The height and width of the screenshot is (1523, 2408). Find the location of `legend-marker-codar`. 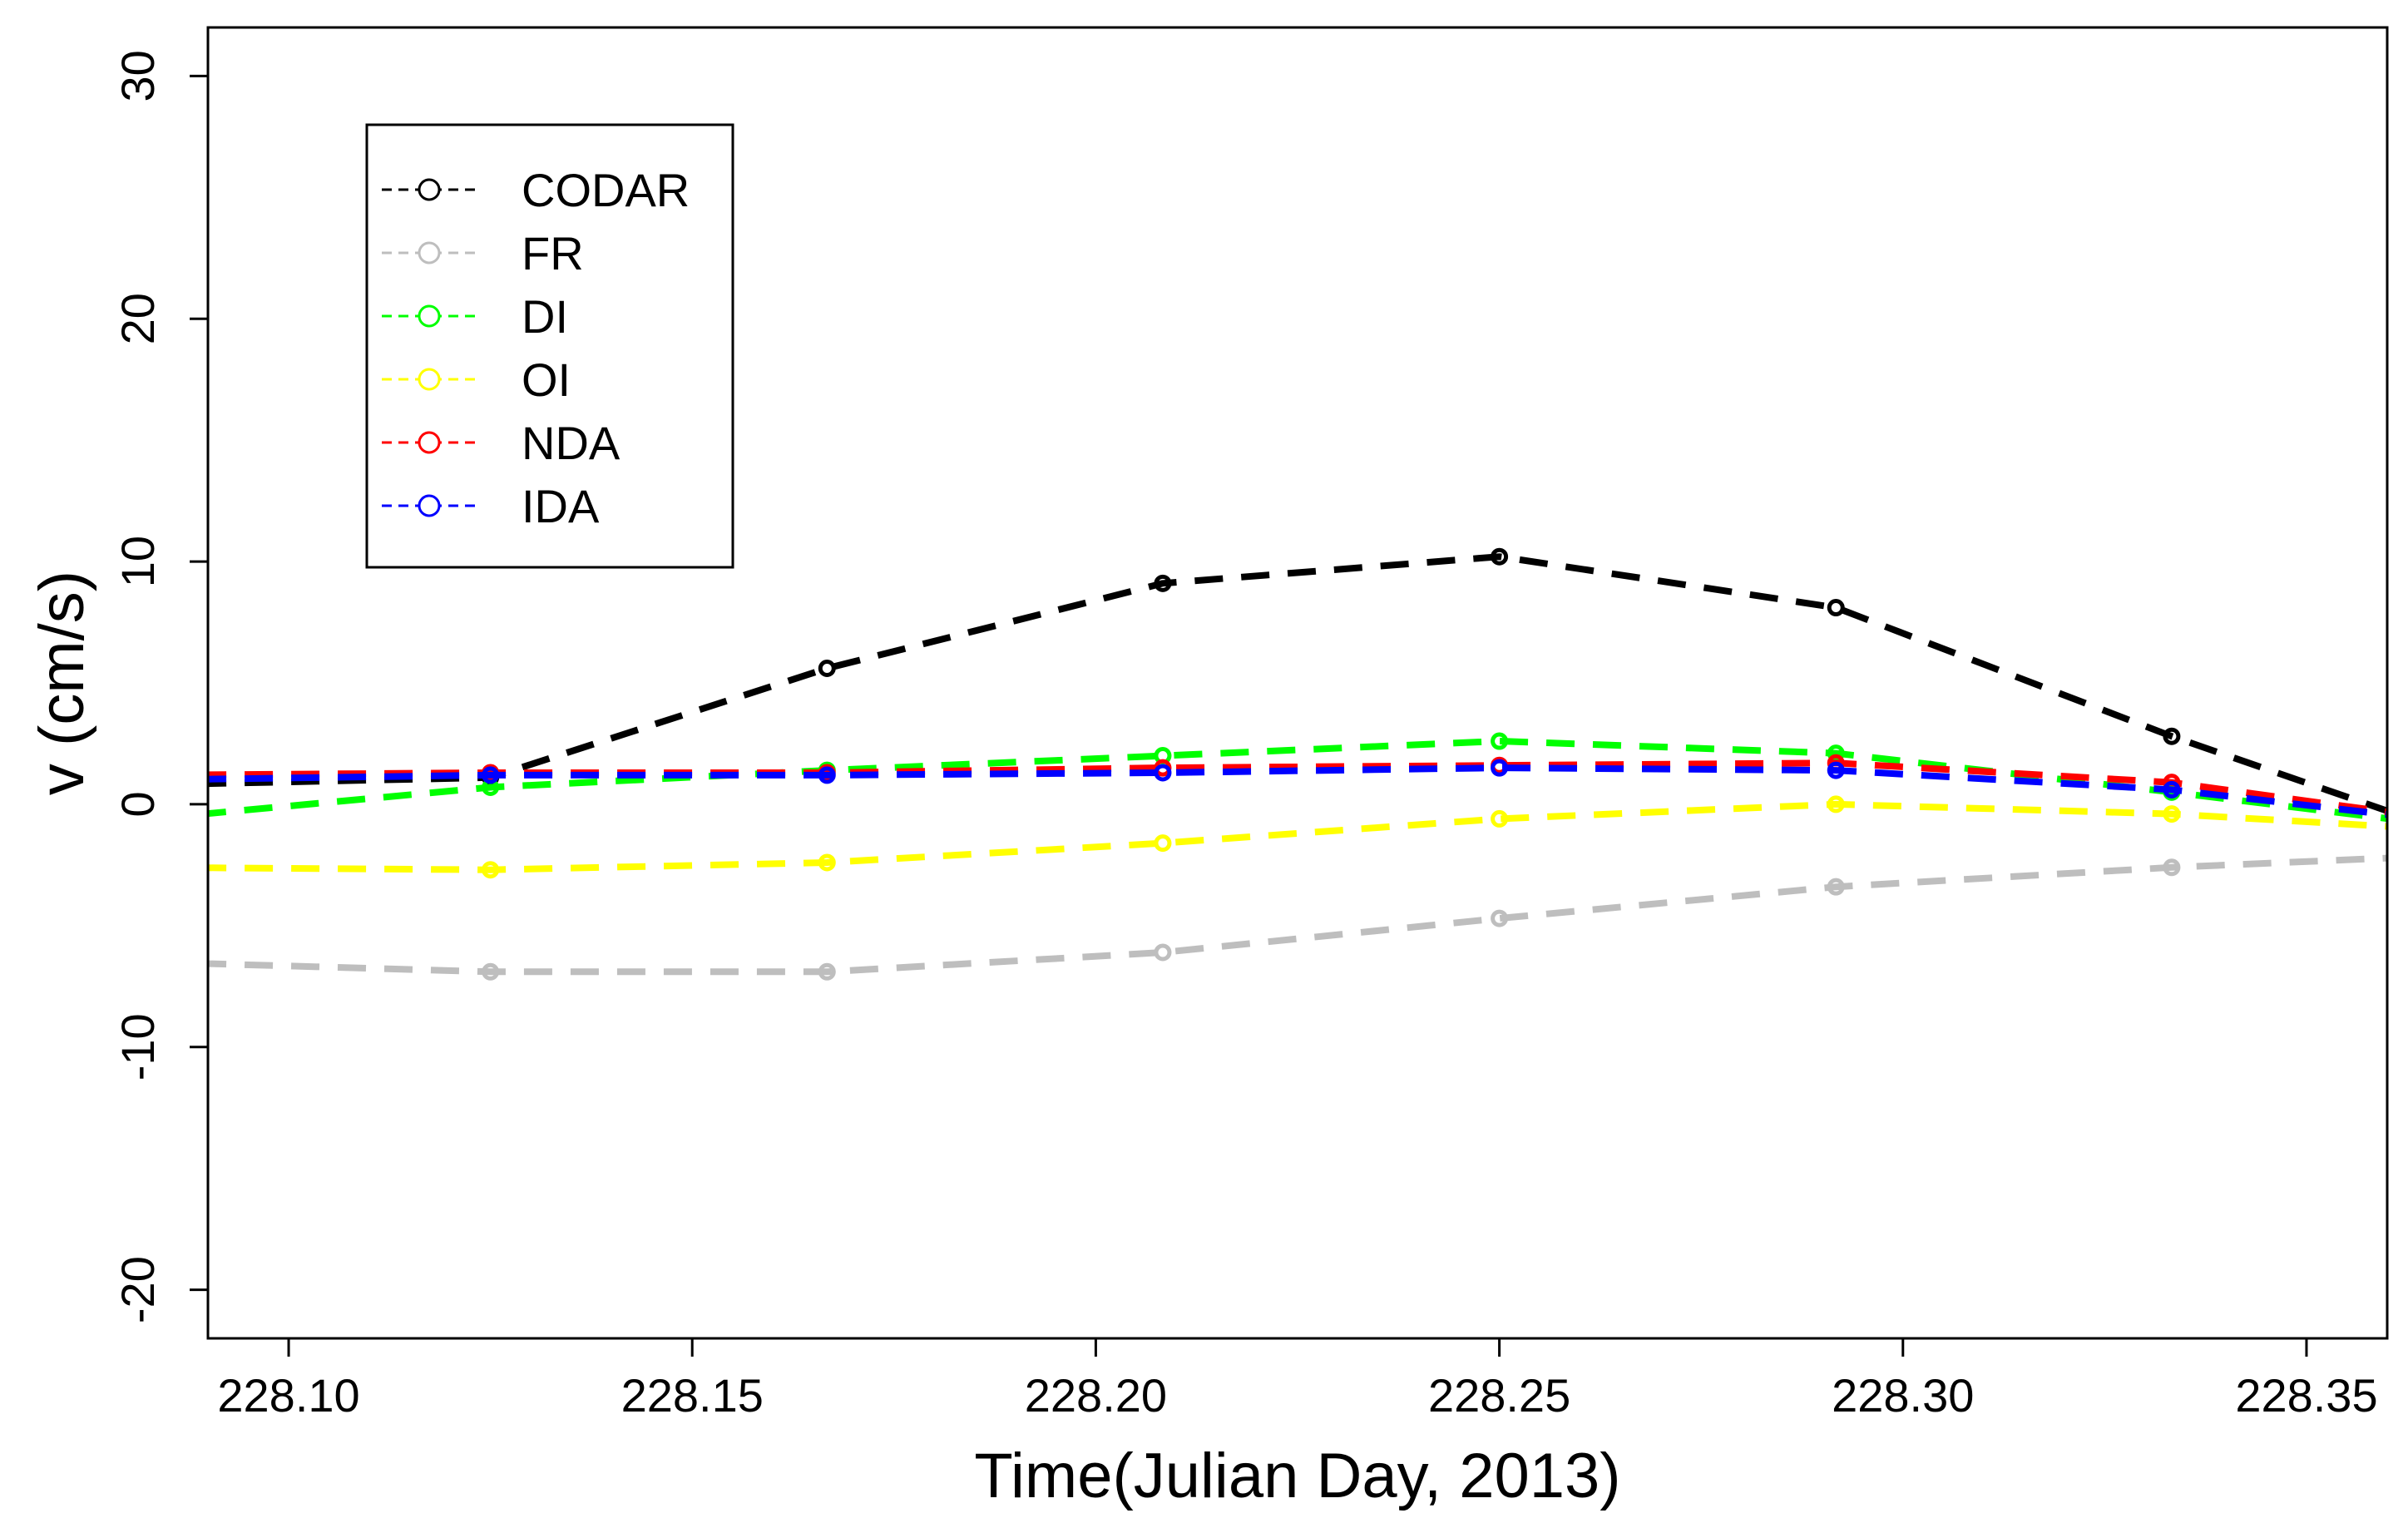

legend-marker-codar is located at coordinates (429, 189).